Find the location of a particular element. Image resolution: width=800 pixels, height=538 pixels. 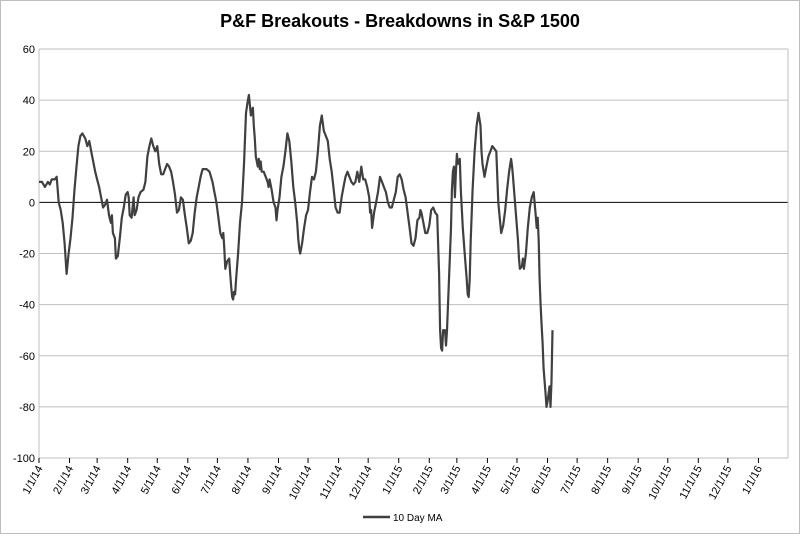

legend-label-10-day-ma: 10 Day MA is located at coordinates (418, 518).